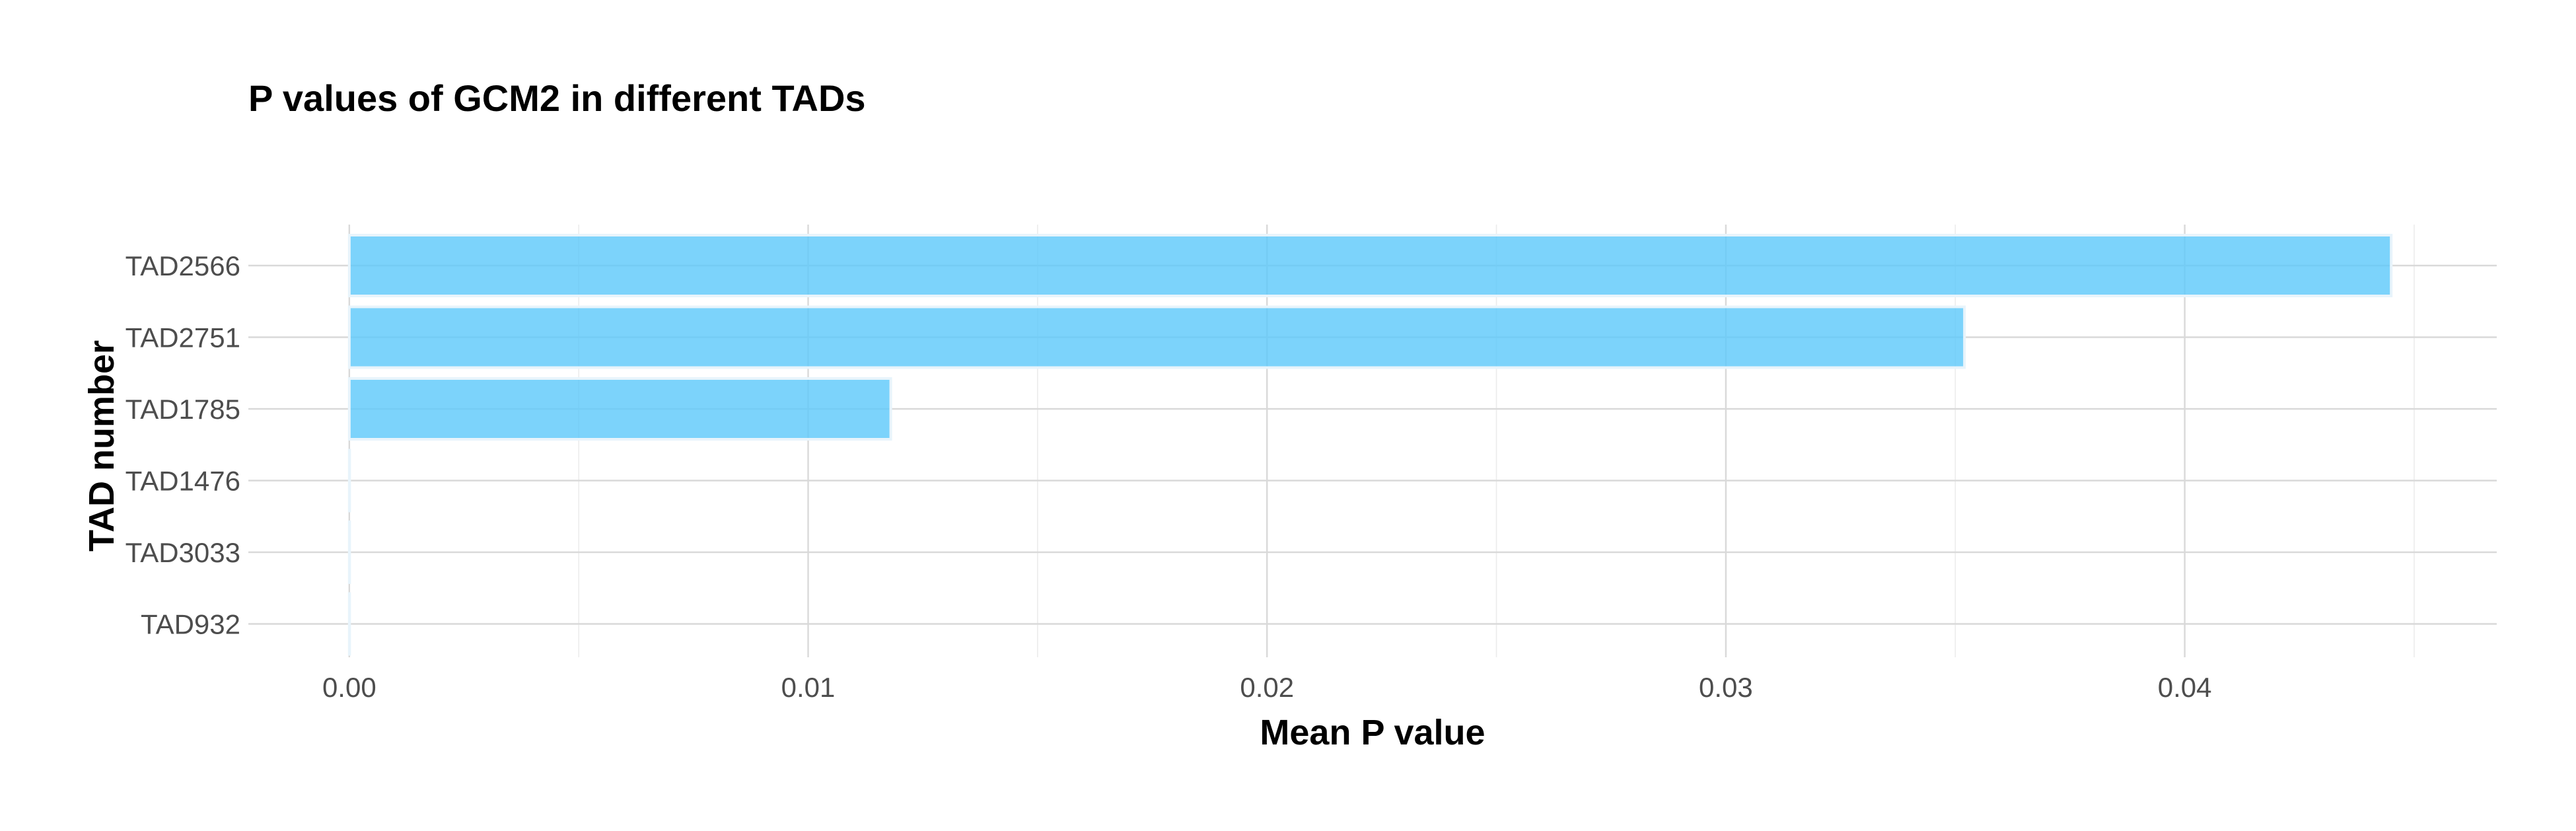 Image resolution: width=2576 pixels, height=831 pixels. Describe the element at coordinates (182, 265) in the screenshot. I see `y-tick-label: TAD2566` at that location.